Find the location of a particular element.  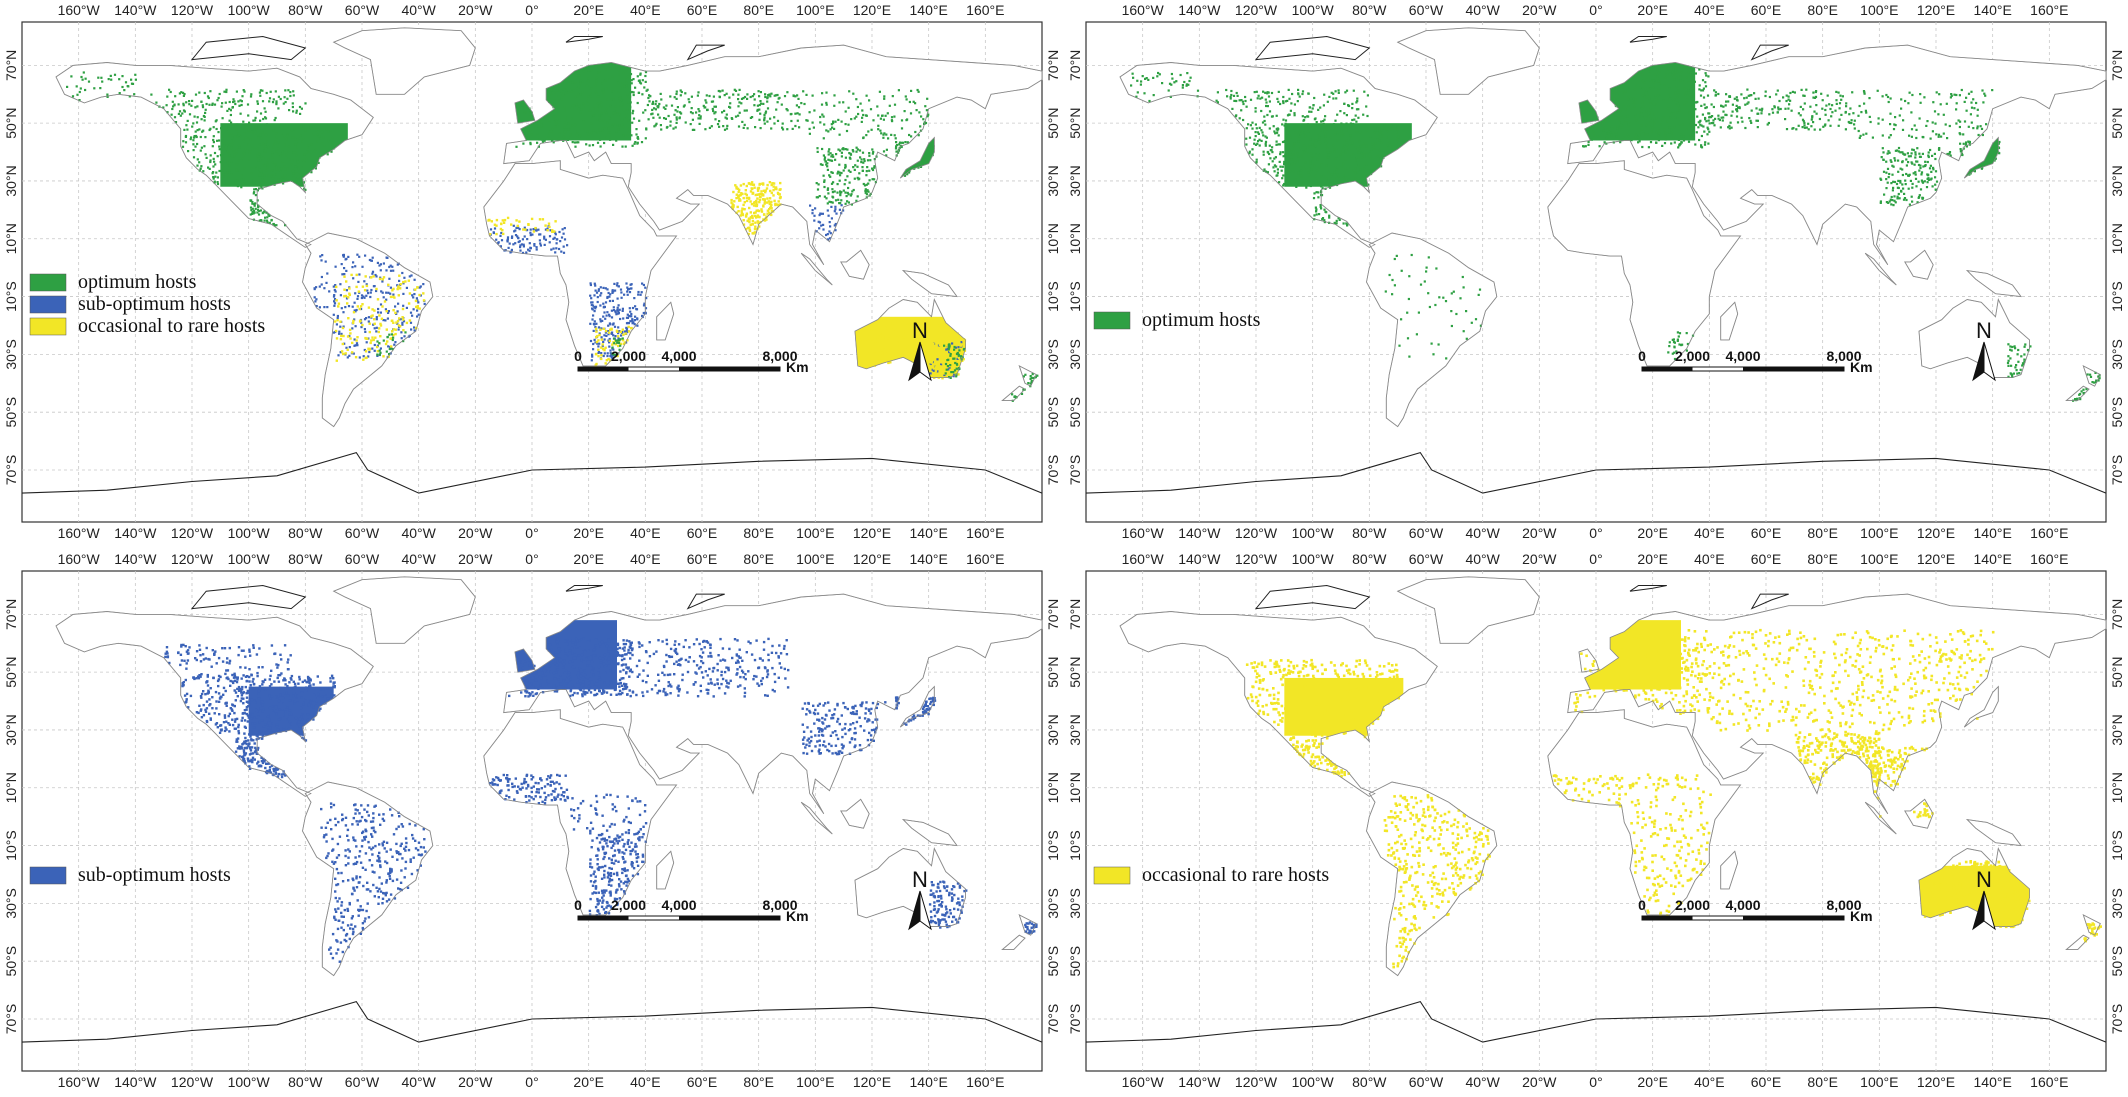

lon-tick-label-bottom: 120°W is located at coordinates (192, 1082).